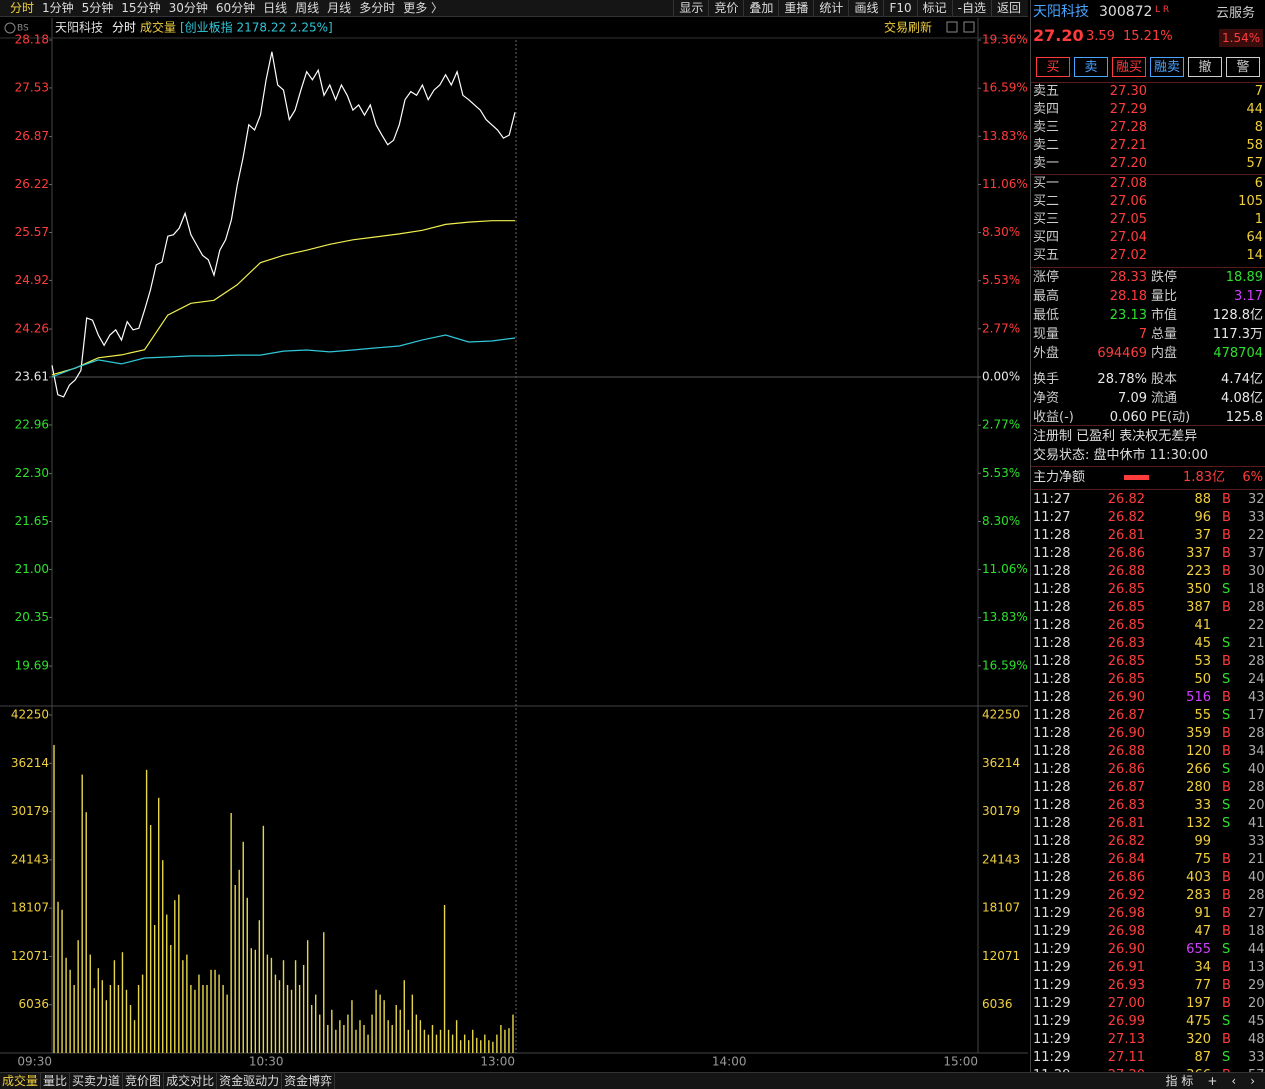  Describe the element at coordinates (1236, 13) in the screenshot. I see `sector: 云服务` at that location.